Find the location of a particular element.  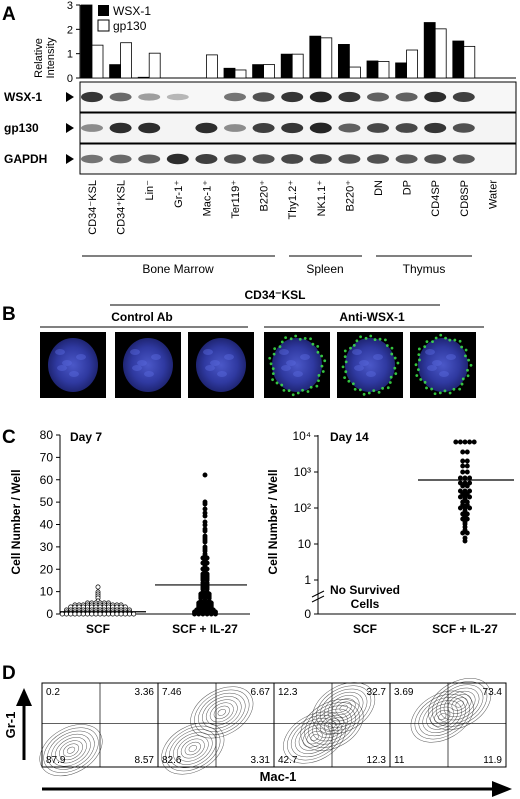

c-left-tick-label: 40 is located at coordinates (47, 525).